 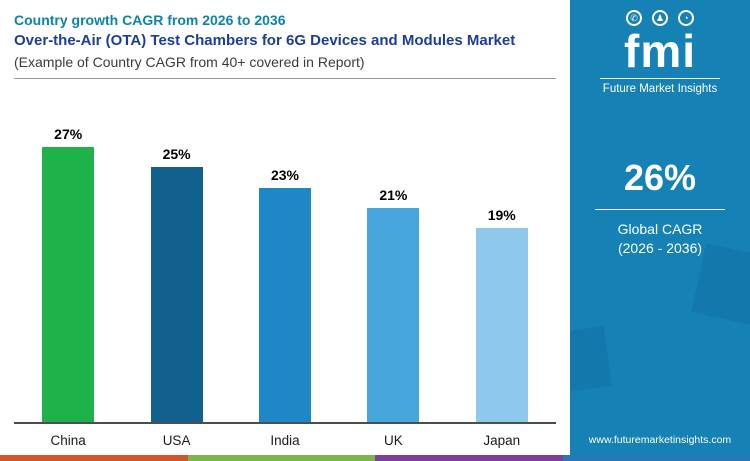 I want to click on footer-color-strip, so click(x=375, y=458).